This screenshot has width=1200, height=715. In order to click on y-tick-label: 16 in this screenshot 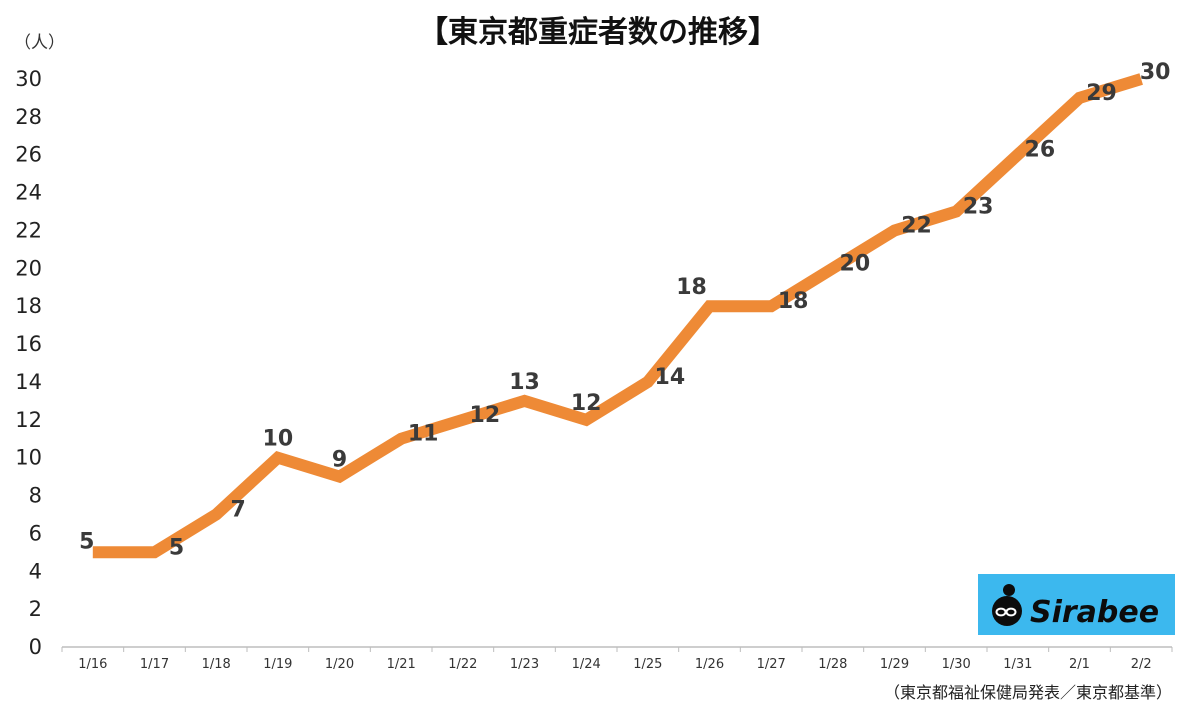, I will do `click(28, 344)`.